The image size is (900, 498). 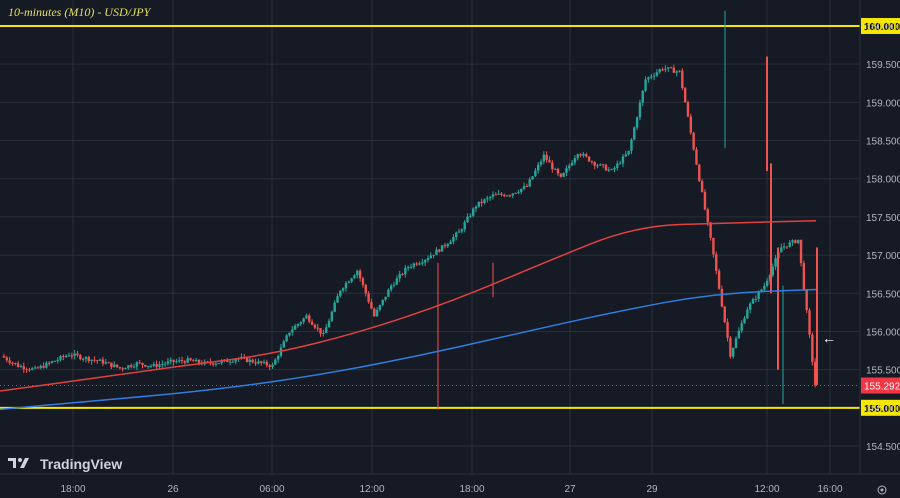 What do you see at coordinates (883, 256) in the screenshot?
I see `y-tick-label: 157.000` at bounding box center [883, 256].